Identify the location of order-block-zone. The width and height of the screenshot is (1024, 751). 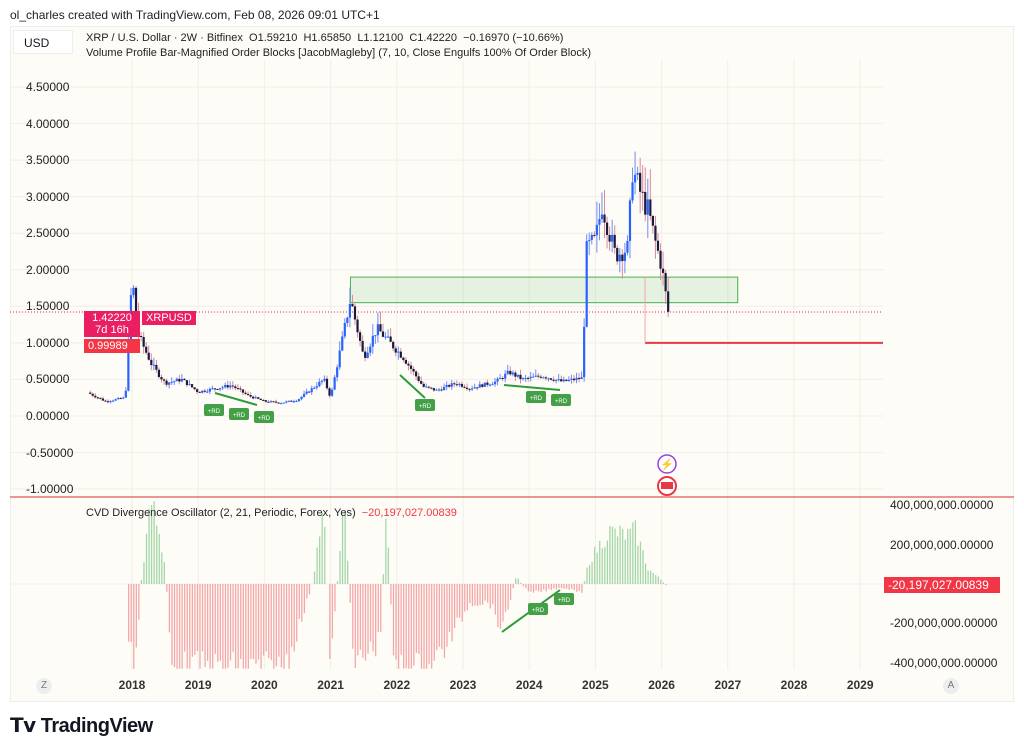
(544, 290).